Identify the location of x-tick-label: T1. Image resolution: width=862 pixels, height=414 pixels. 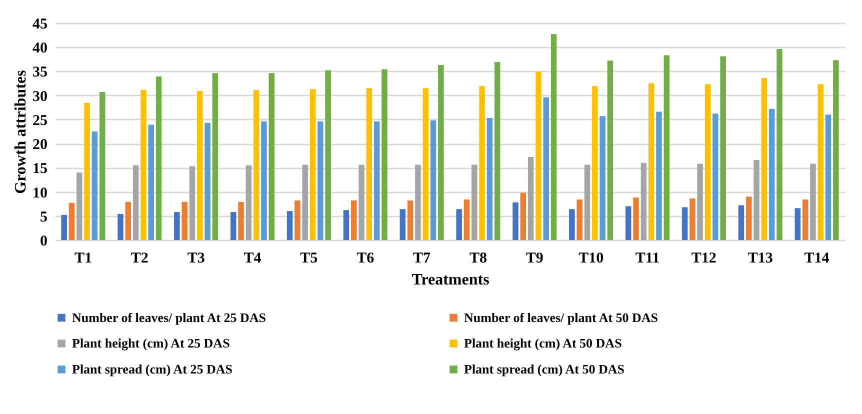
(83, 258).